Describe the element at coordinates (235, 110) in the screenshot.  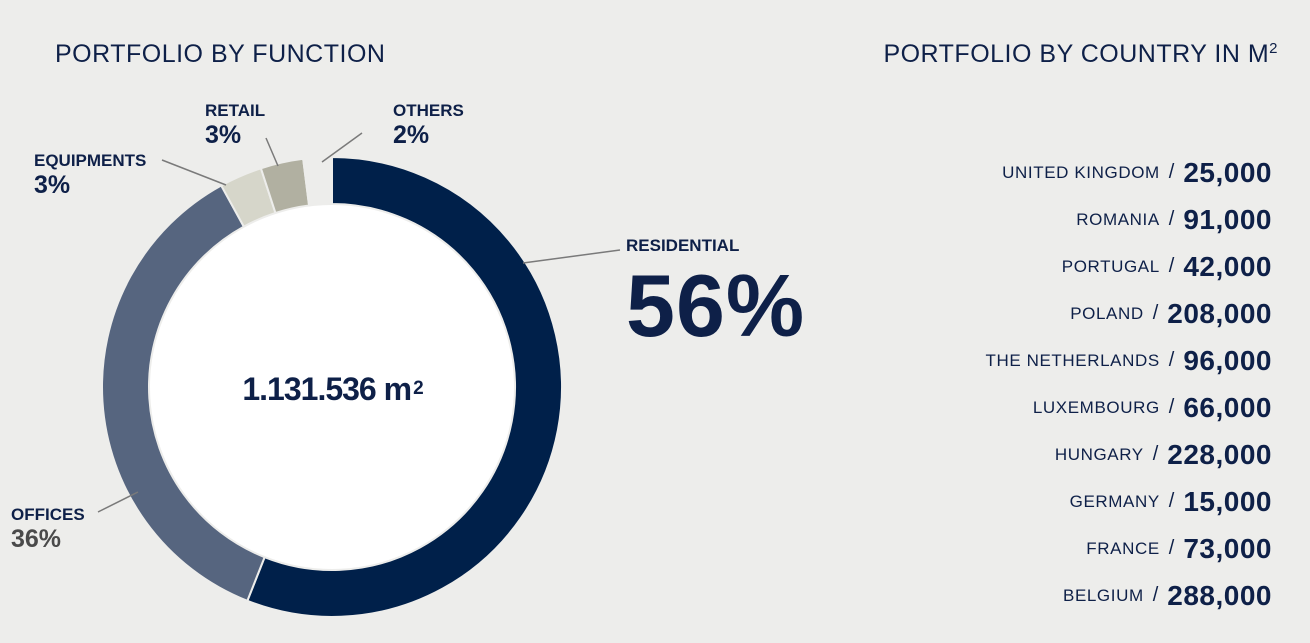
I see `slice-name-retail: RETAIL` at that location.